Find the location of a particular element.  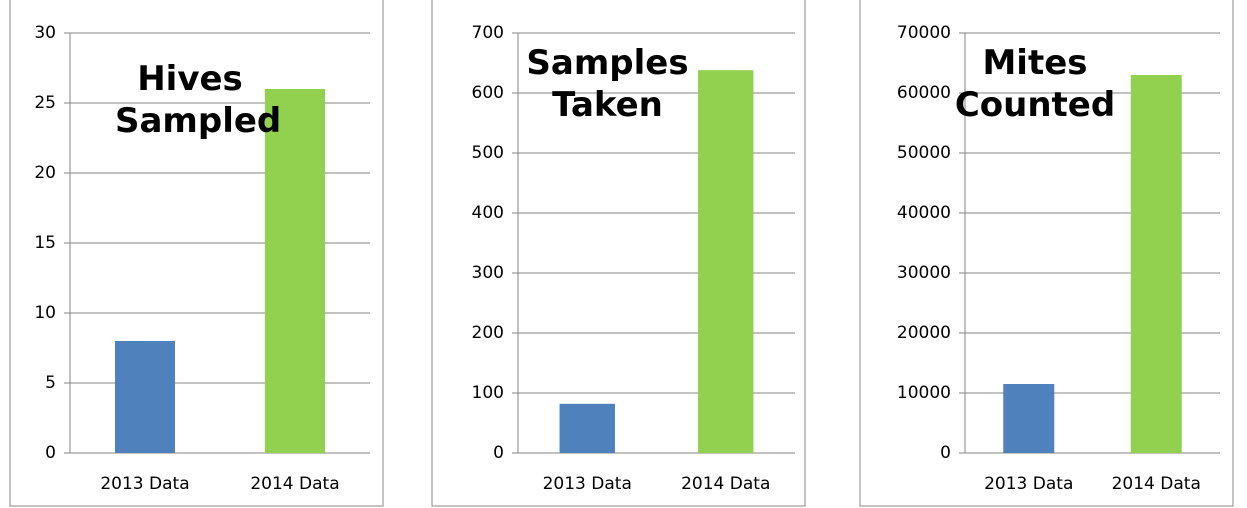

y-tick-label: 50000 is located at coordinates (924, 153).